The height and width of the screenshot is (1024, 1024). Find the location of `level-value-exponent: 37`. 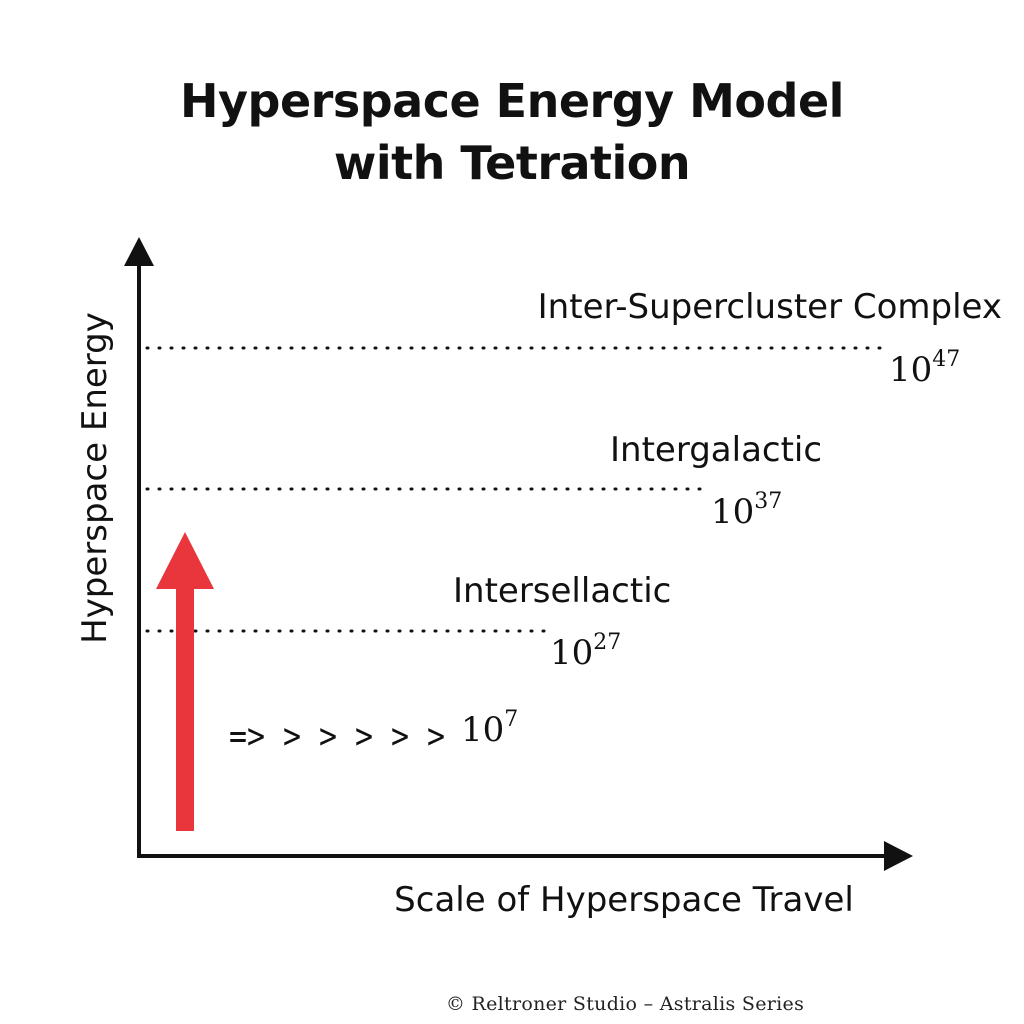

level-value-exponent: 37 is located at coordinates (768, 501).